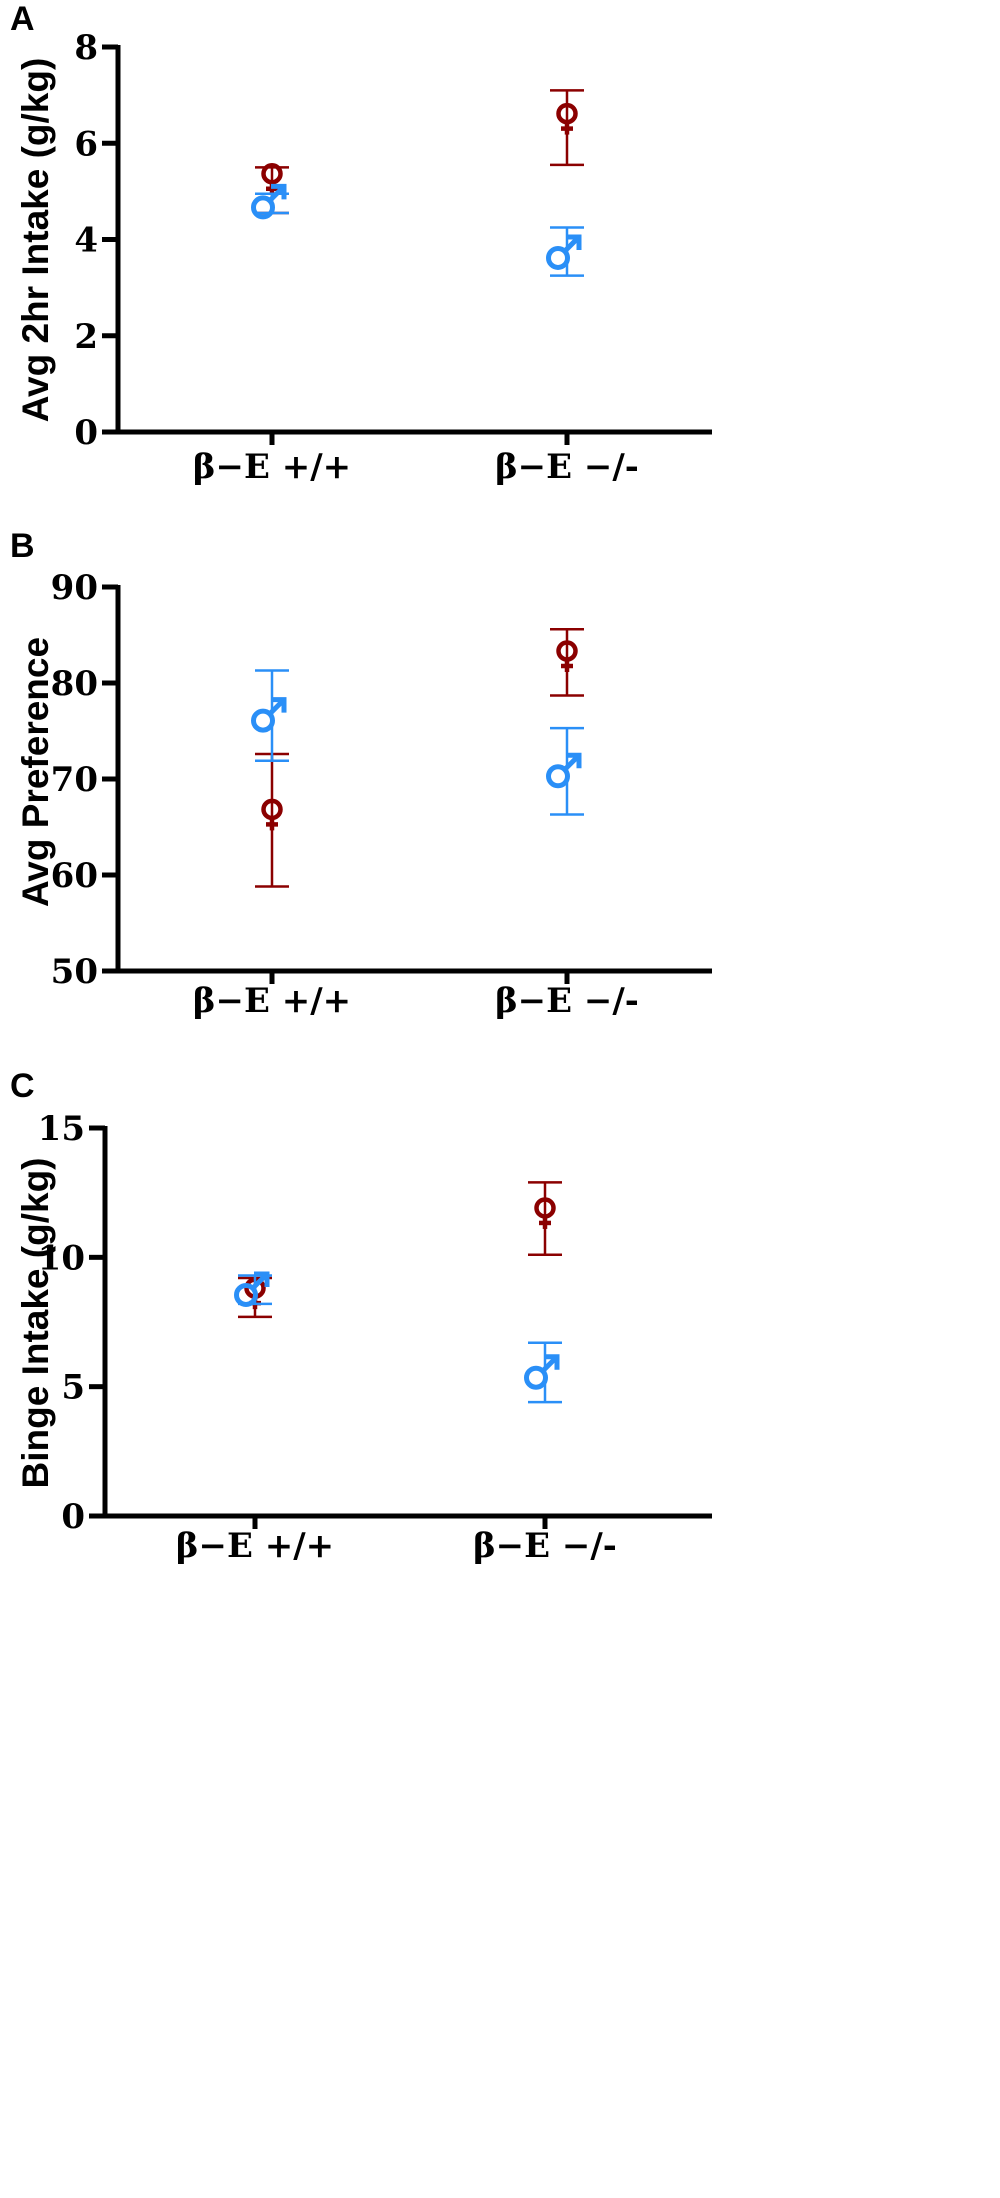  Describe the element at coordinates (86, 241) in the screenshot. I see `y-tick-label: 4` at that location.